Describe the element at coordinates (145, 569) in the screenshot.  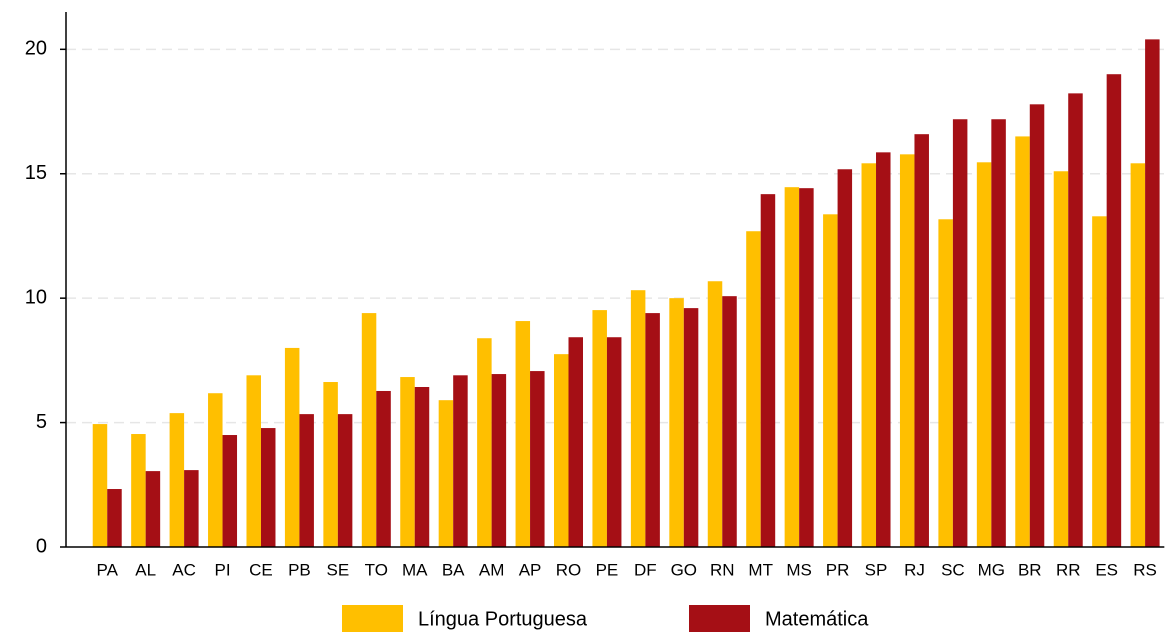
I see `x-tick-label: AL` at that location.